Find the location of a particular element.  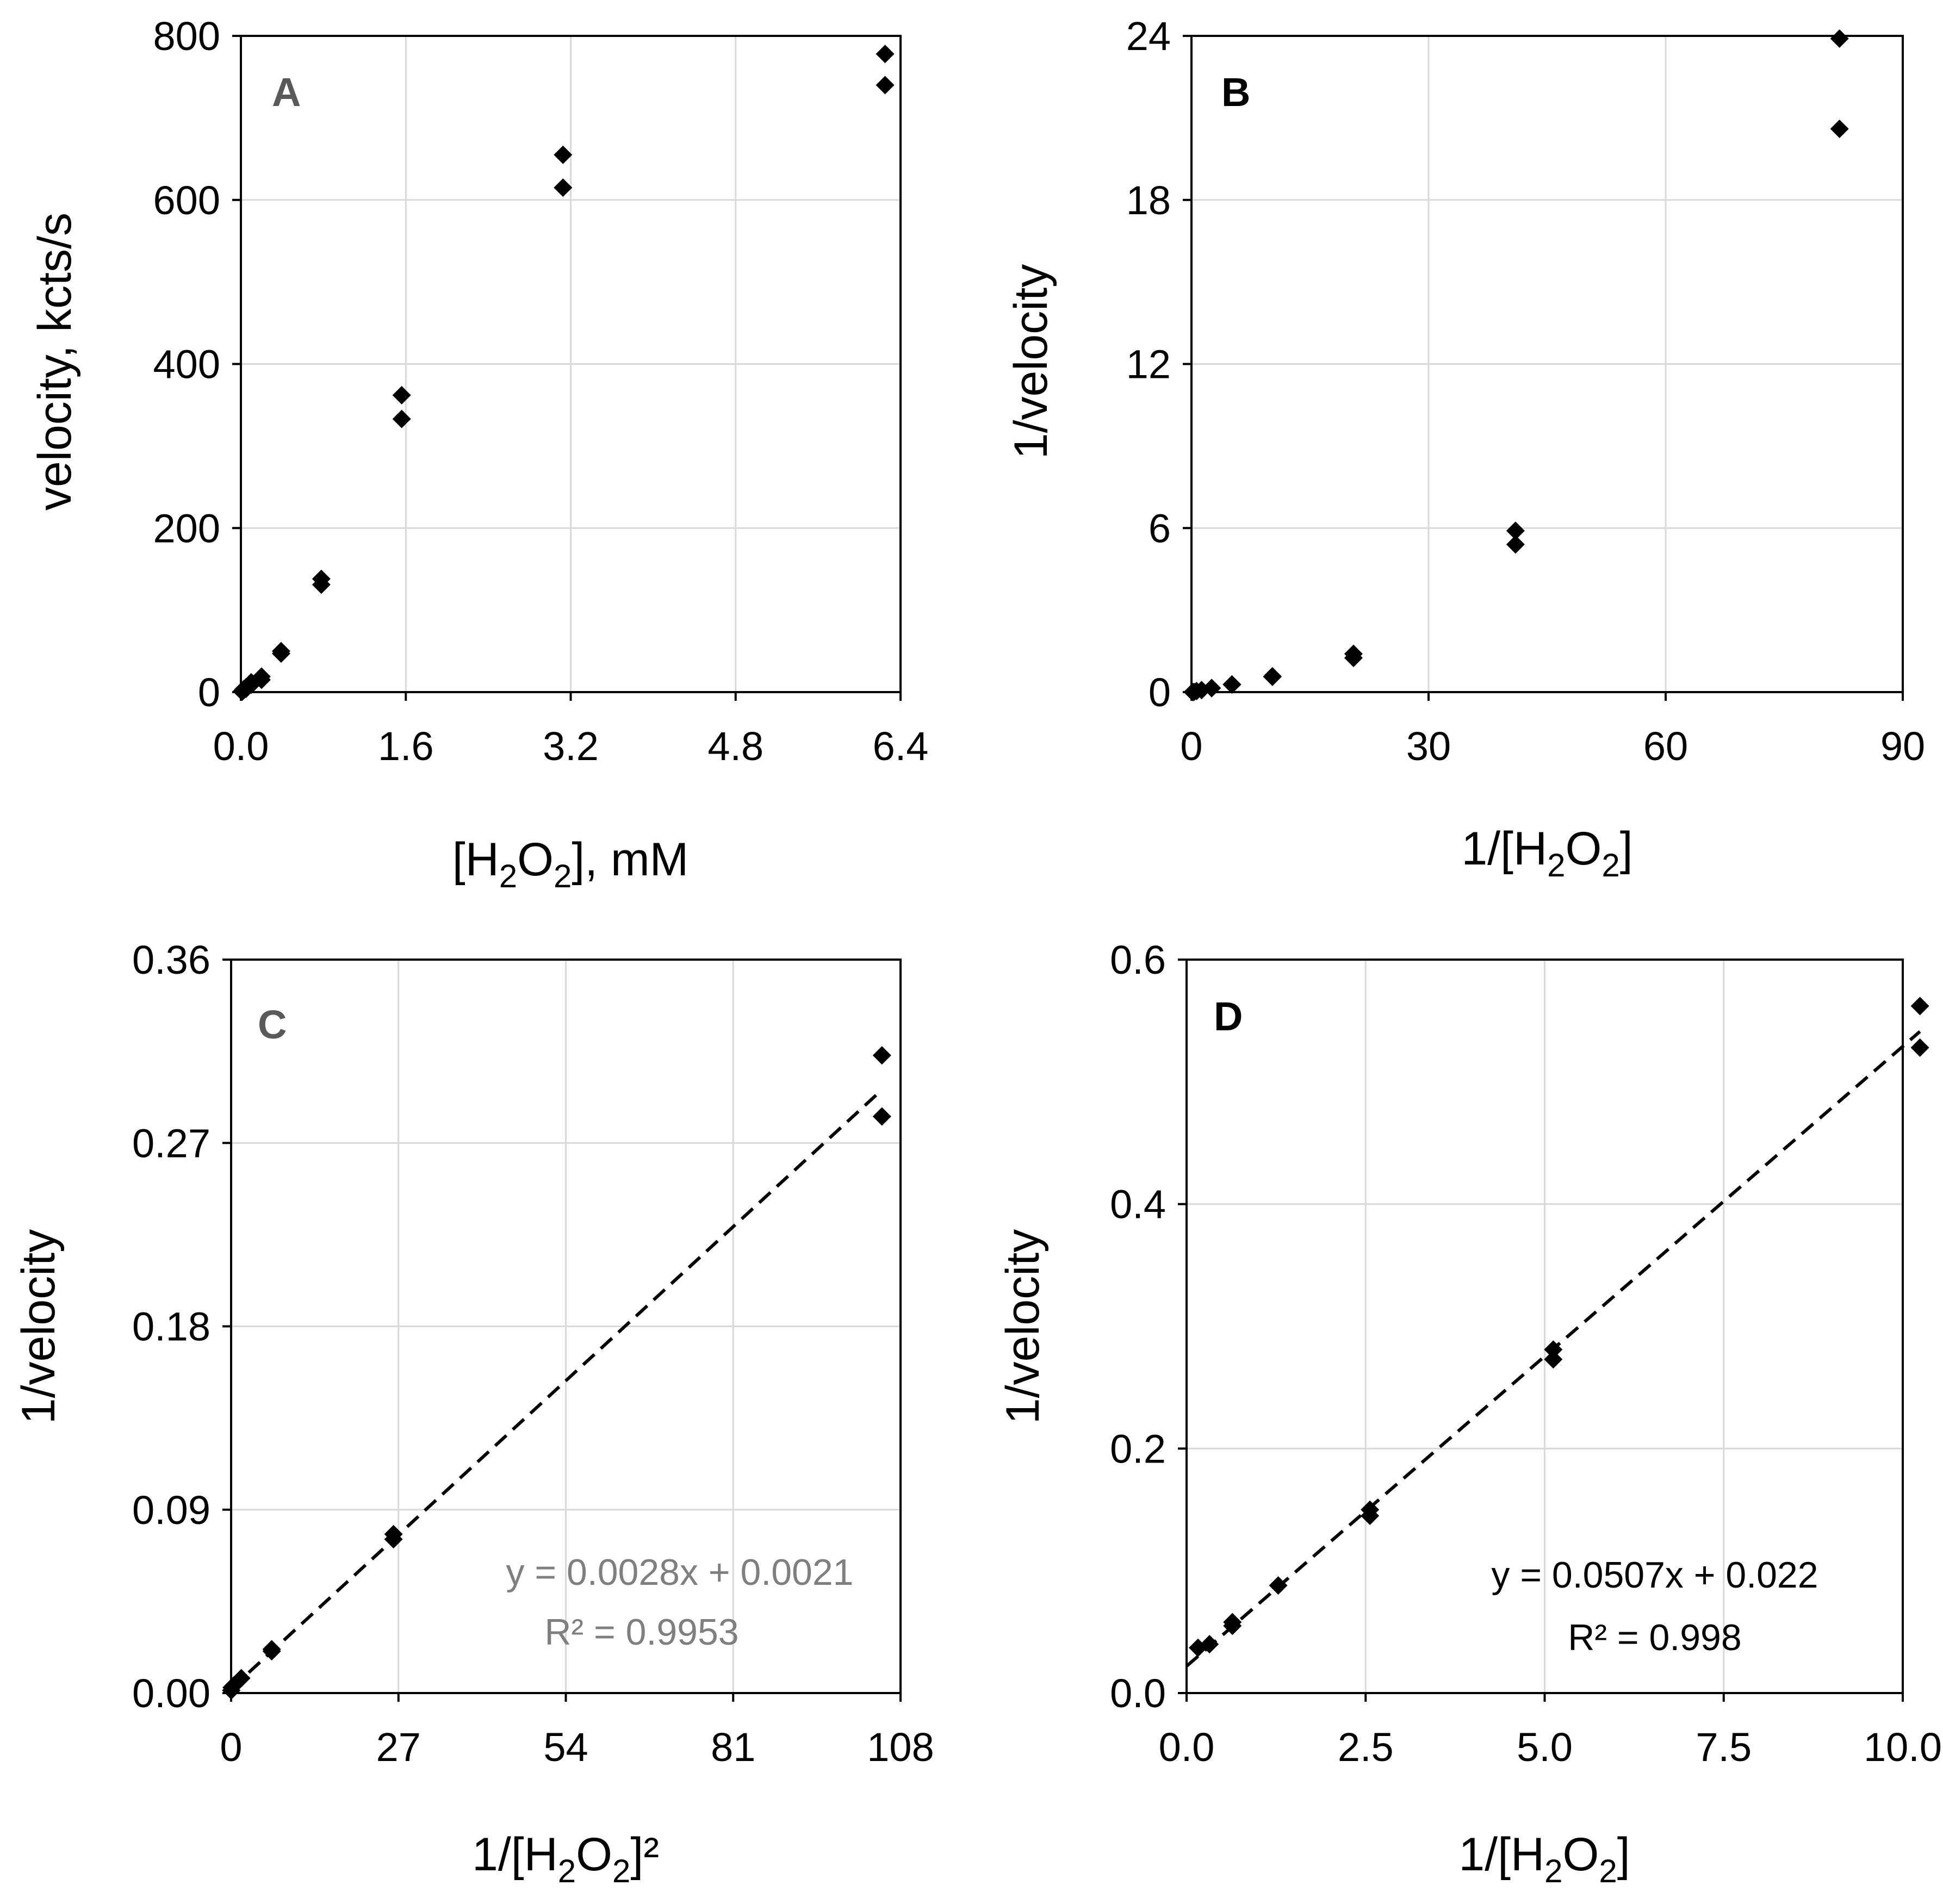

panel-d-x-ticks: 0.0 2.5 5.0 7.5 10.0 is located at coordinates (1550, 1731).